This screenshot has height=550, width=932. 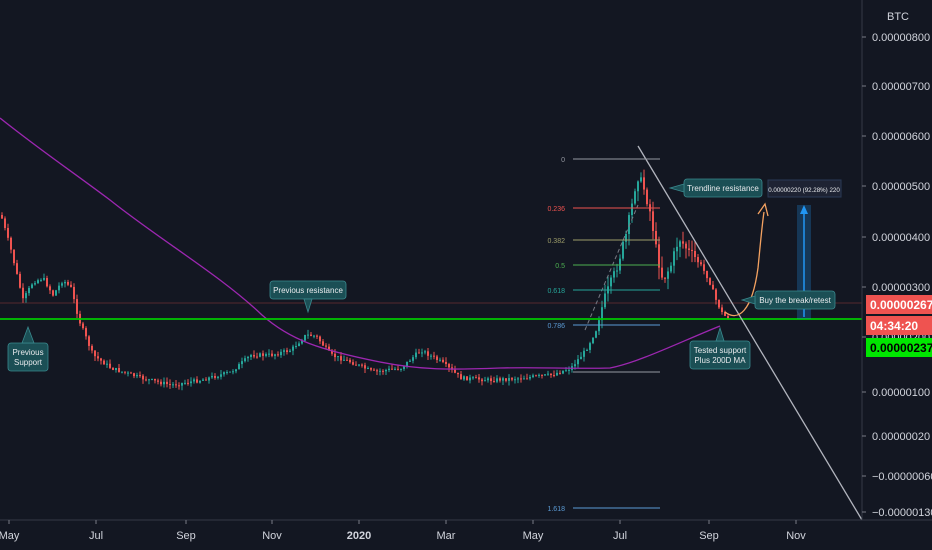 I want to click on price-tag-label: 0.00000267, so click(x=901, y=305).